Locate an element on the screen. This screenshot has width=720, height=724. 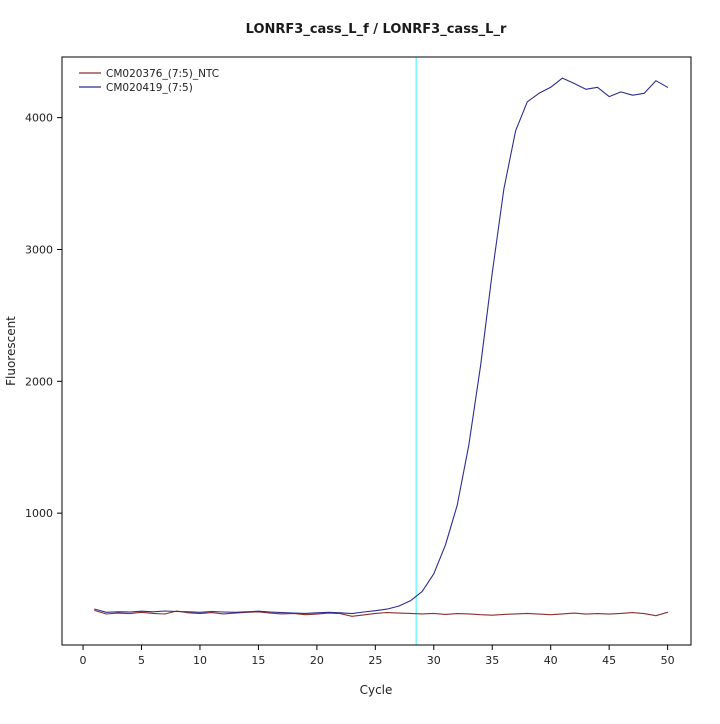
x-tick-label: 20 is located at coordinates (317, 660).